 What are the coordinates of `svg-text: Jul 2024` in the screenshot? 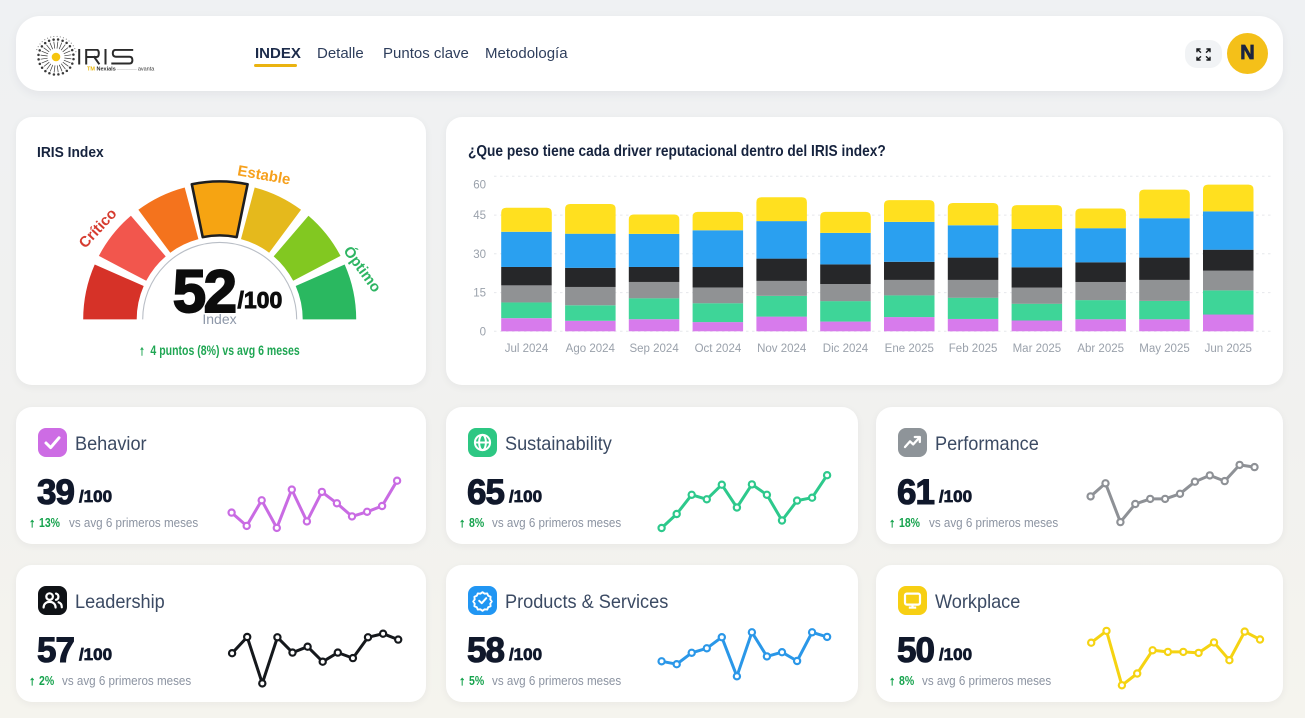 It's located at (527, 349).